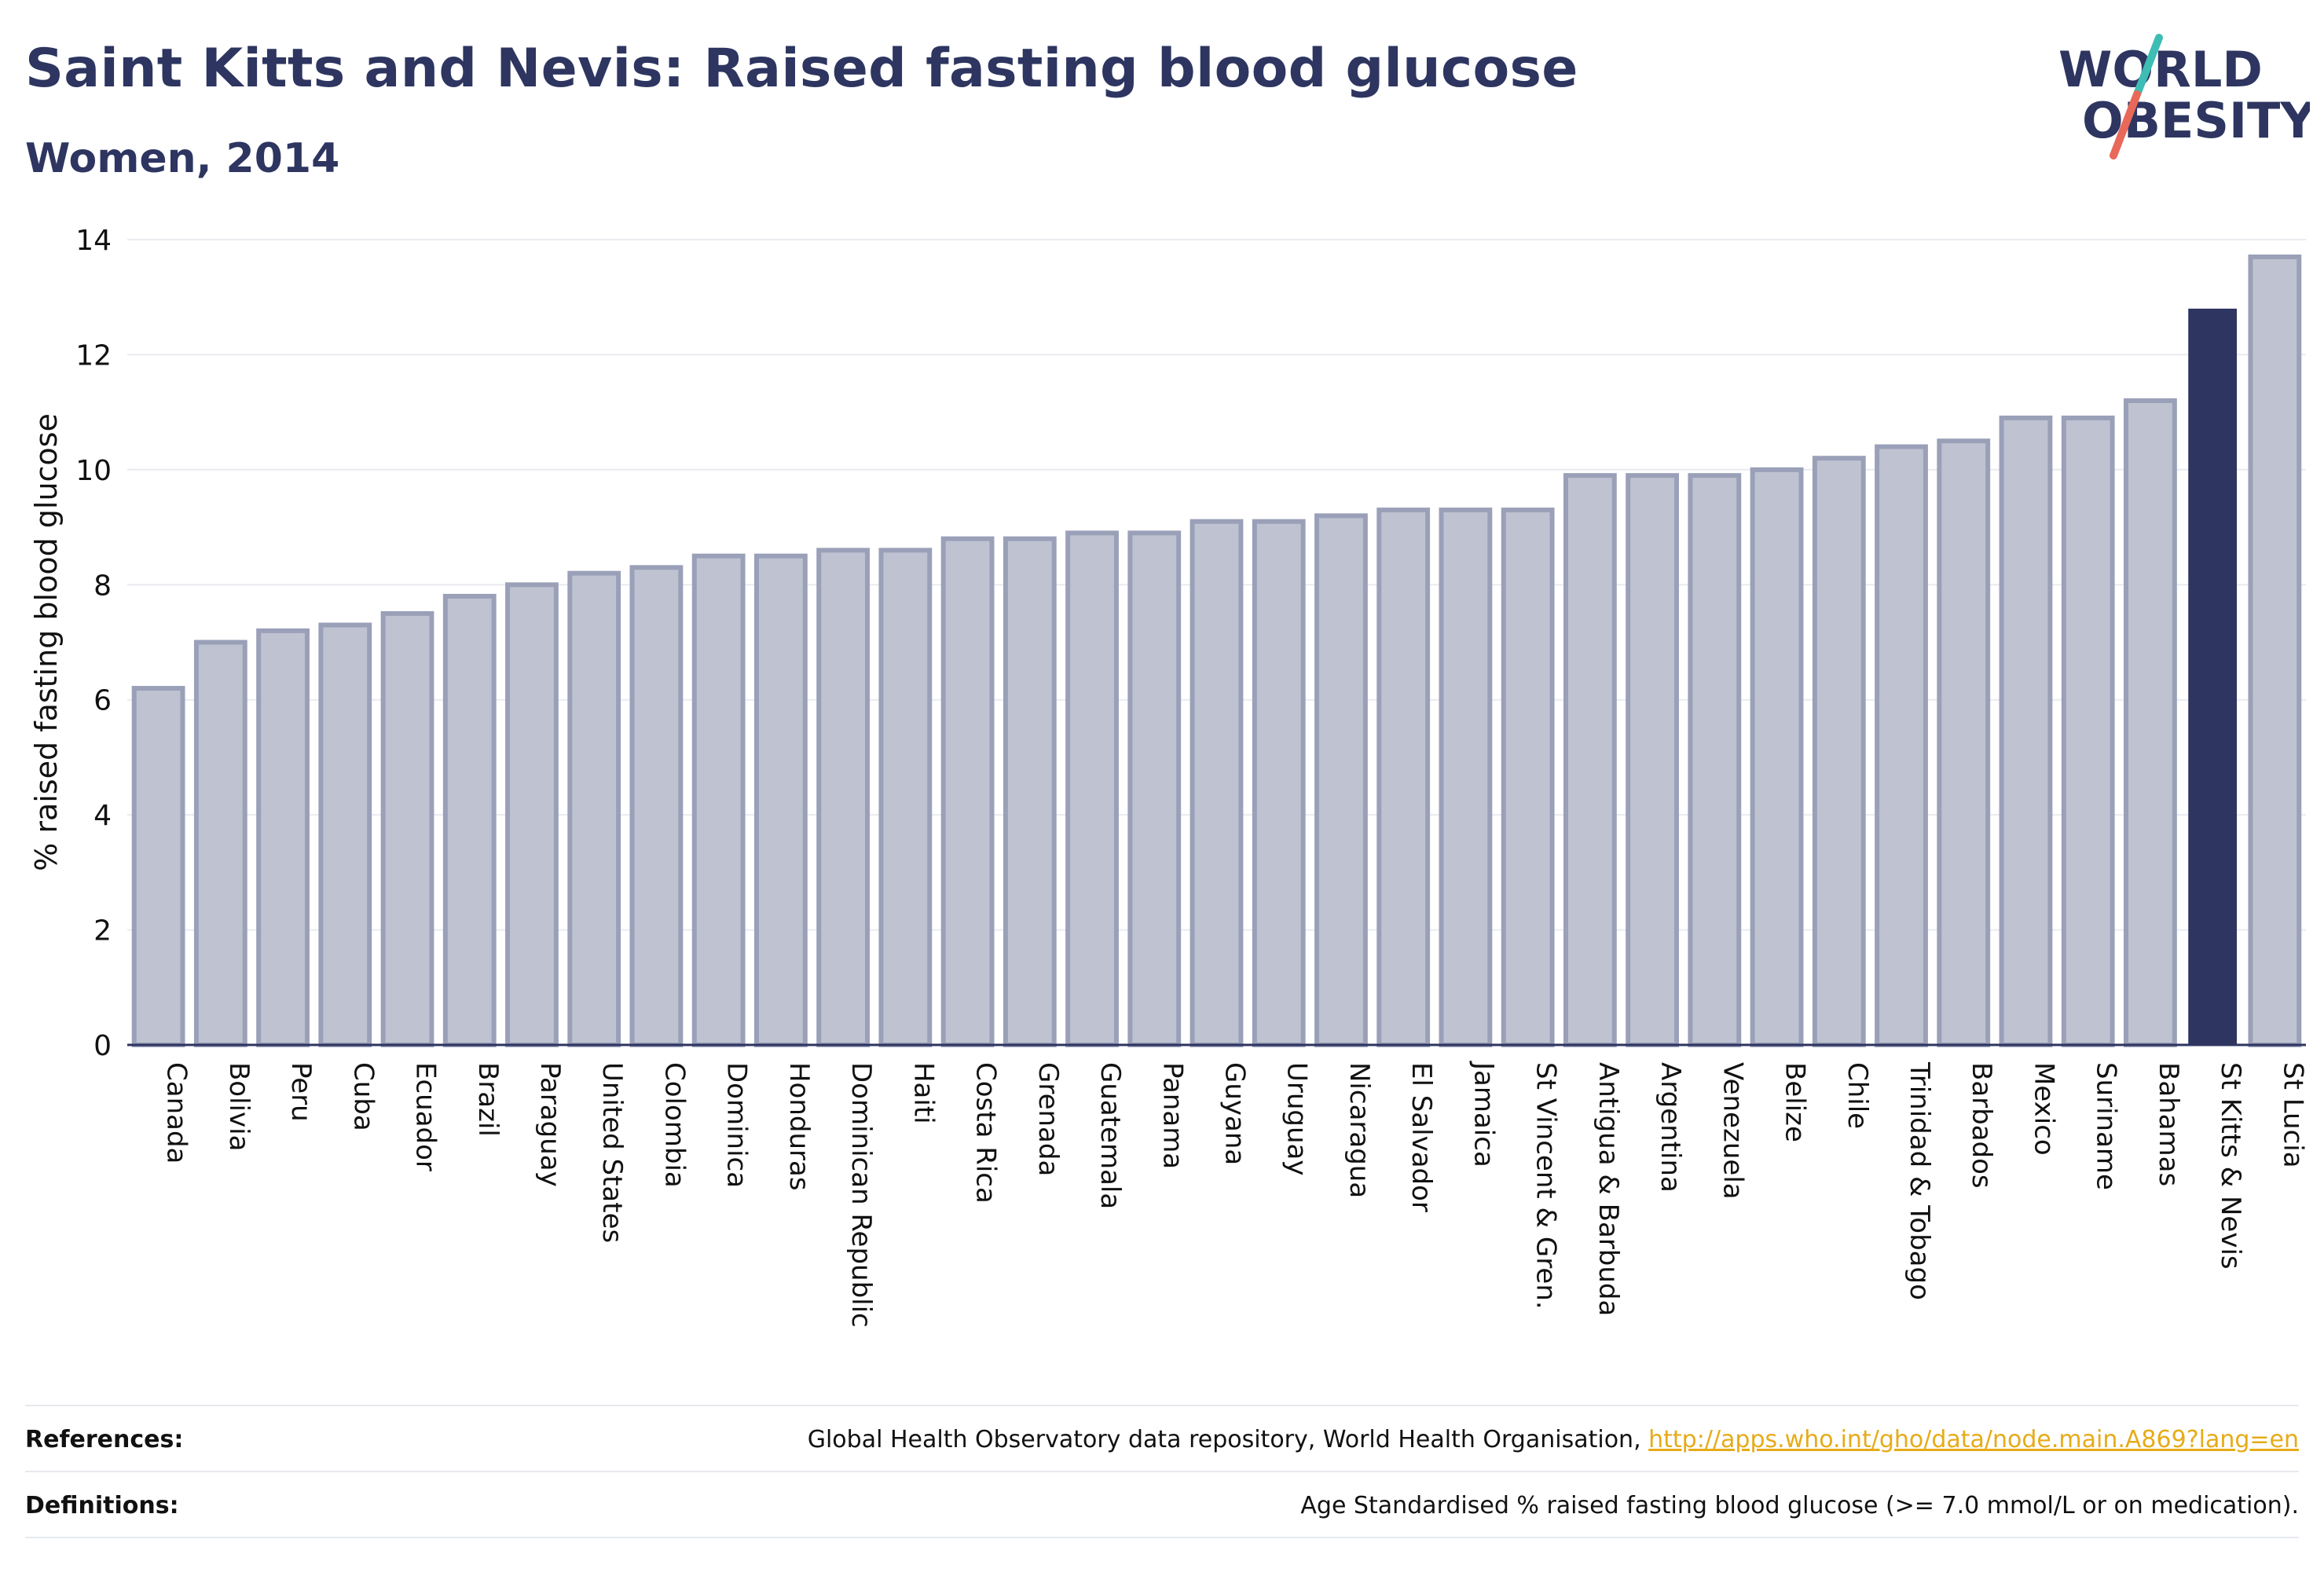  I want to click on y-tick-label: 0, so click(102, 1046).